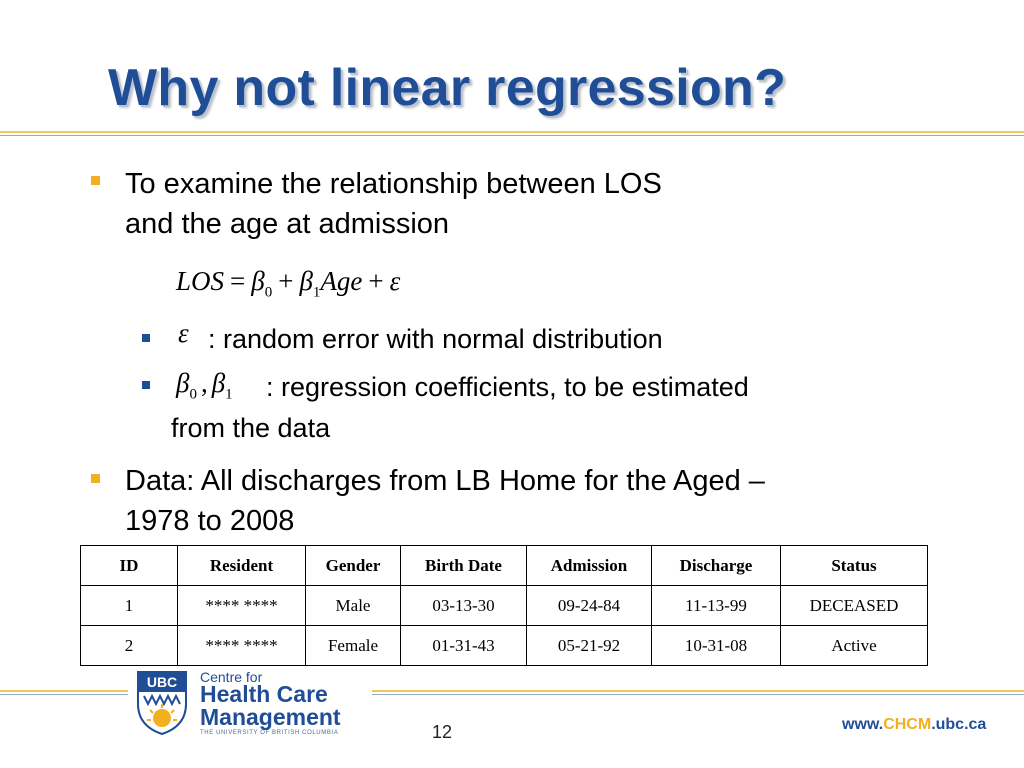 The height and width of the screenshot is (768, 1024). Describe the element at coordinates (200, 281) in the screenshot. I see `eq-lhs: LOS` at that location.